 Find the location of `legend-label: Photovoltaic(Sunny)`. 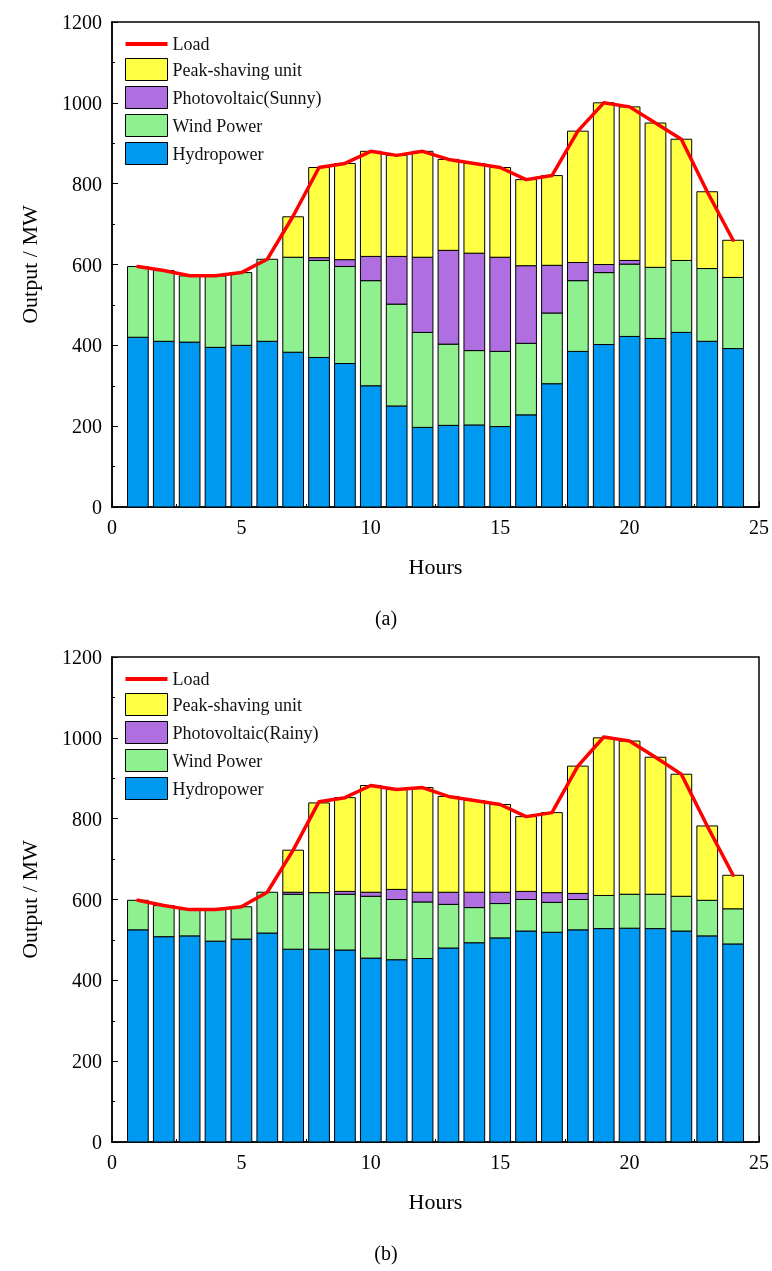

legend-label: Photovoltaic(Sunny) is located at coordinates (247, 98).